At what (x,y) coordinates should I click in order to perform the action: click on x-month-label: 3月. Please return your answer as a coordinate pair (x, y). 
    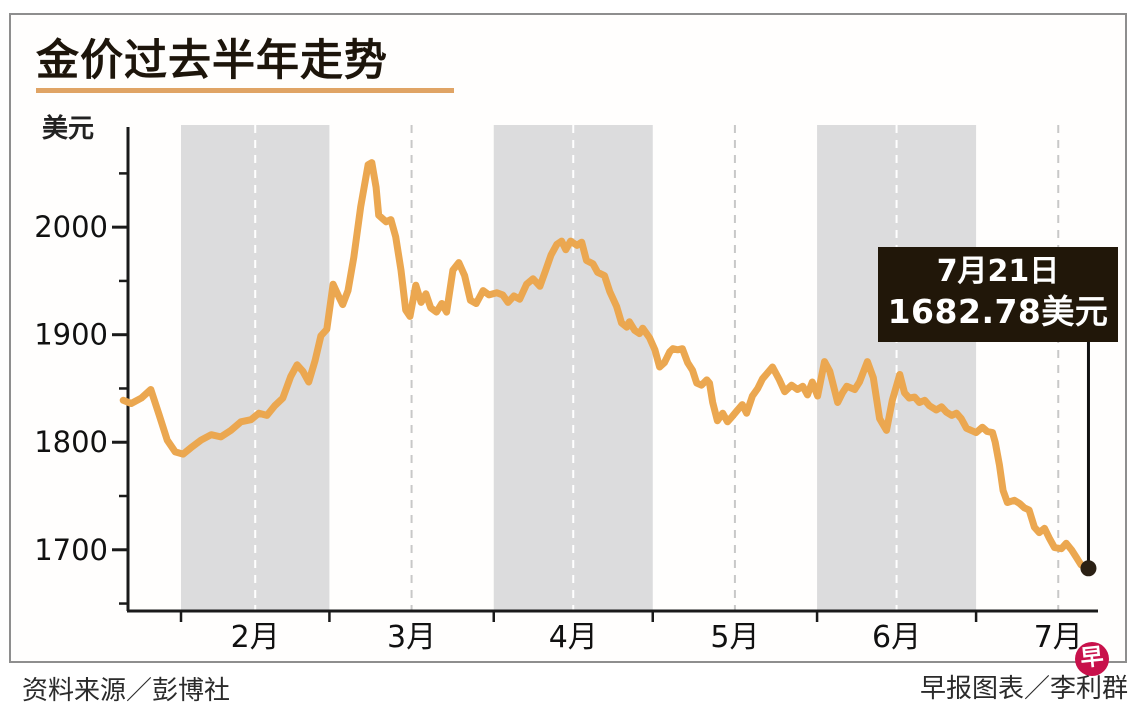
    Looking at the image, I should click on (411, 637).